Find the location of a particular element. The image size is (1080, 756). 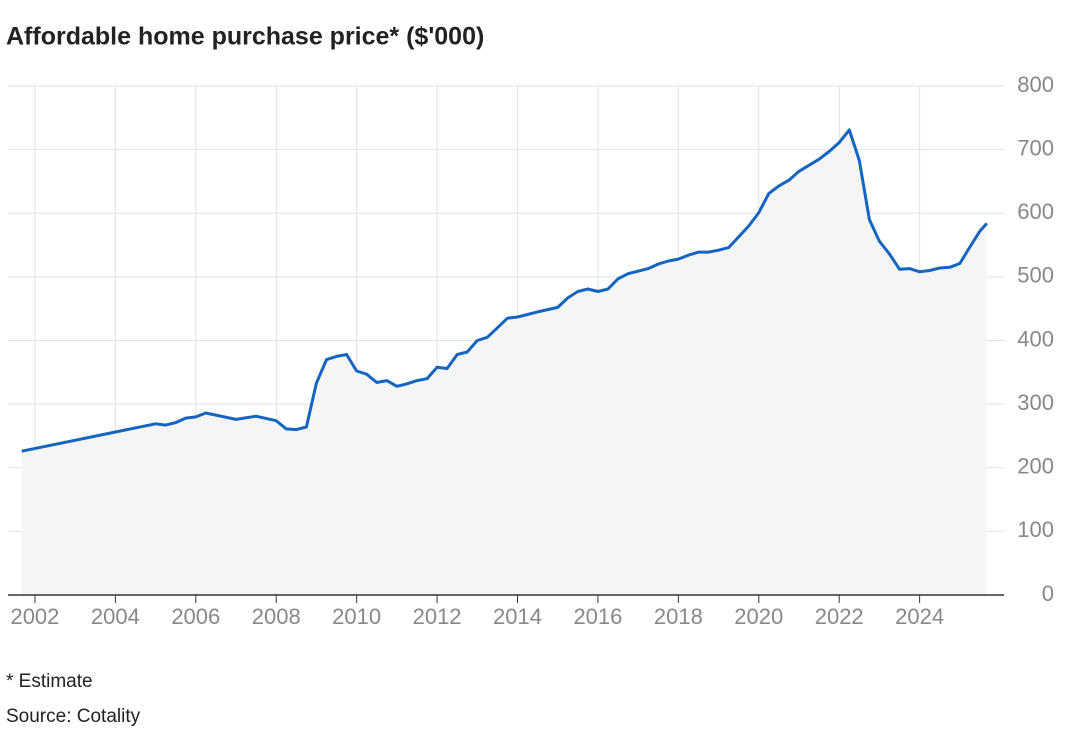

y-tick-label: 0 is located at coordinates (1048, 593).